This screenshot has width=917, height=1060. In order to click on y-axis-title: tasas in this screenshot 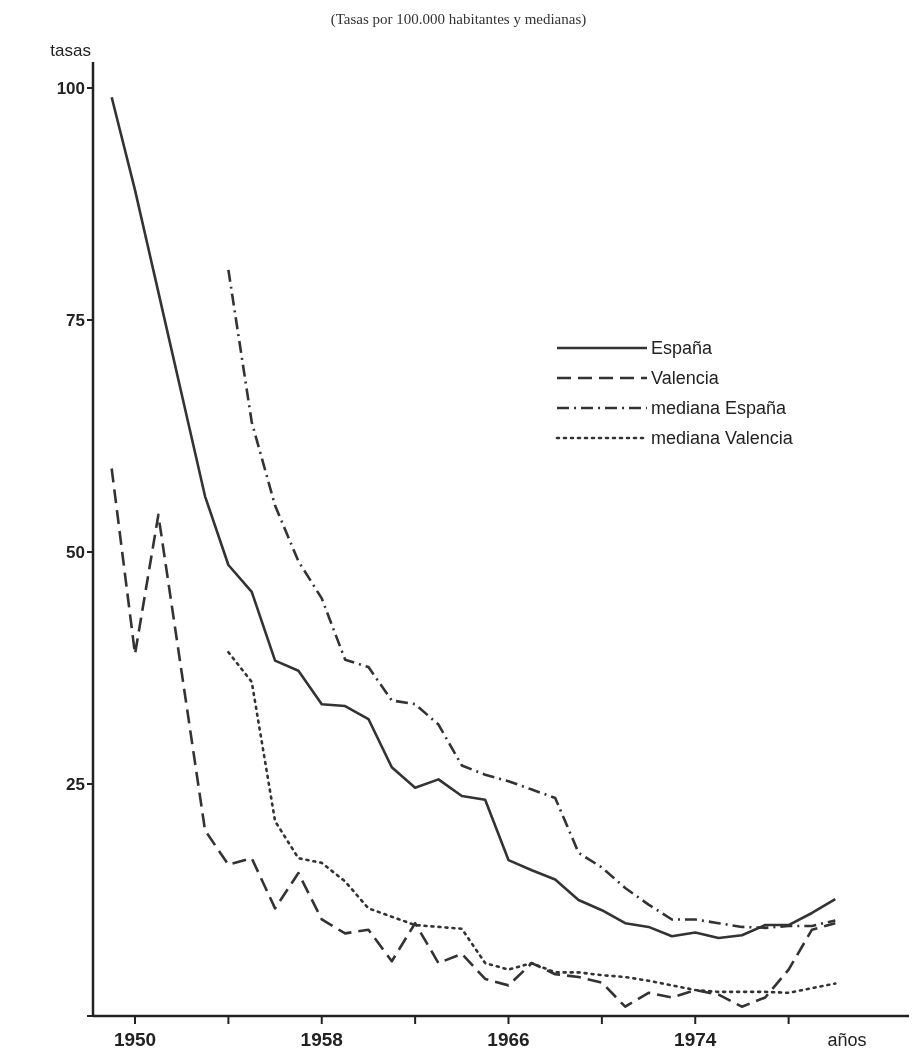, I will do `click(70, 50)`.